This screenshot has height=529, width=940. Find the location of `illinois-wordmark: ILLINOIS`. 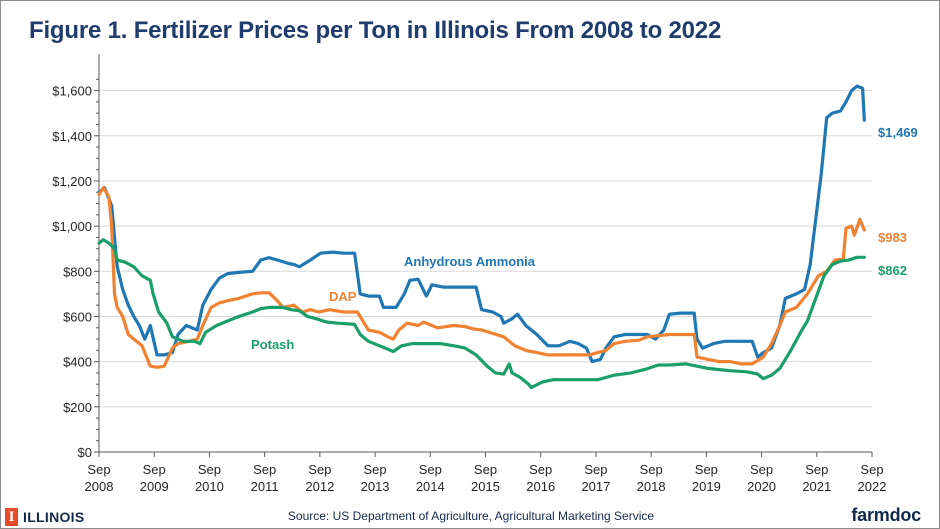

illinois-wordmark: ILLINOIS is located at coordinates (54, 517).